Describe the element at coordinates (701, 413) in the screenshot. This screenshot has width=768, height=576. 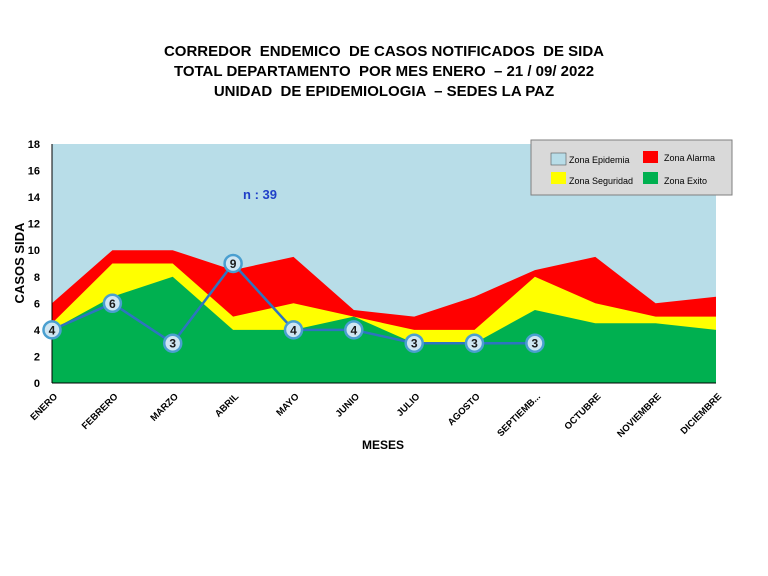
I see `x-tick-label: DICIEMBRE` at that location.